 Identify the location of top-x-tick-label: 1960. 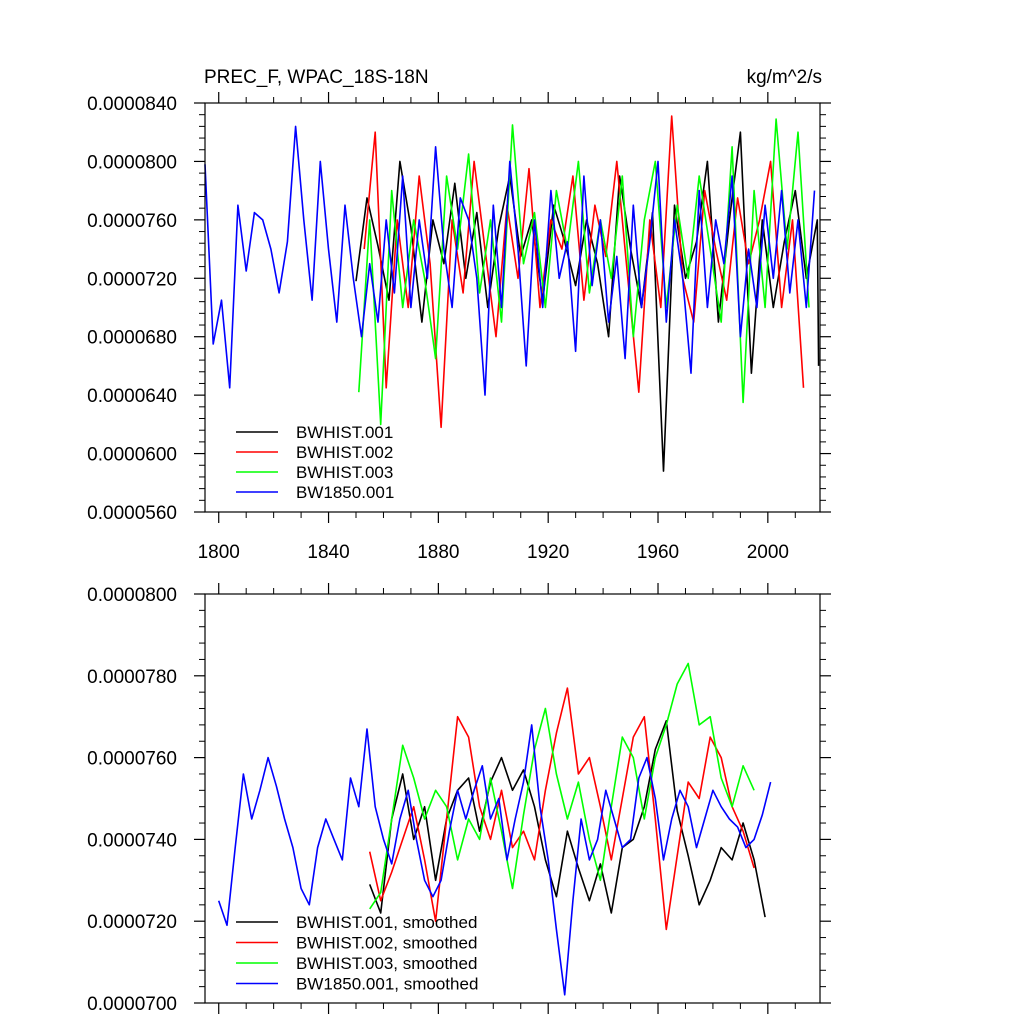
(658, 552).